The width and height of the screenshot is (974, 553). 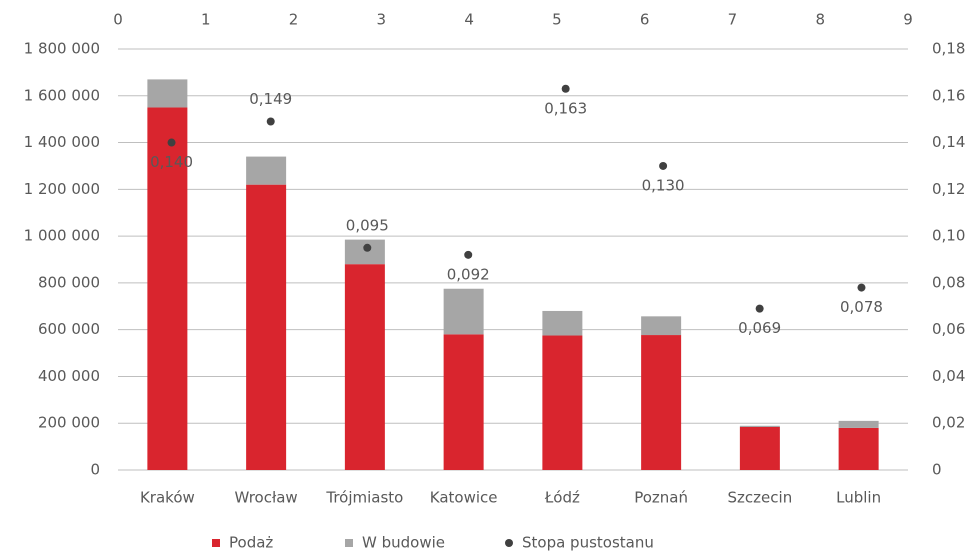 What do you see at coordinates (69, 376) in the screenshot?
I see `y-tick-label: 400 000` at bounding box center [69, 376].